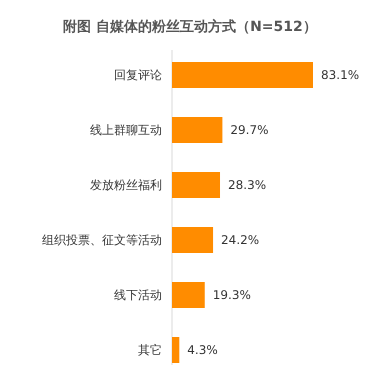 This screenshot has width=375, height=371. I want to click on data-label: 29.7%, so click(249, 130).